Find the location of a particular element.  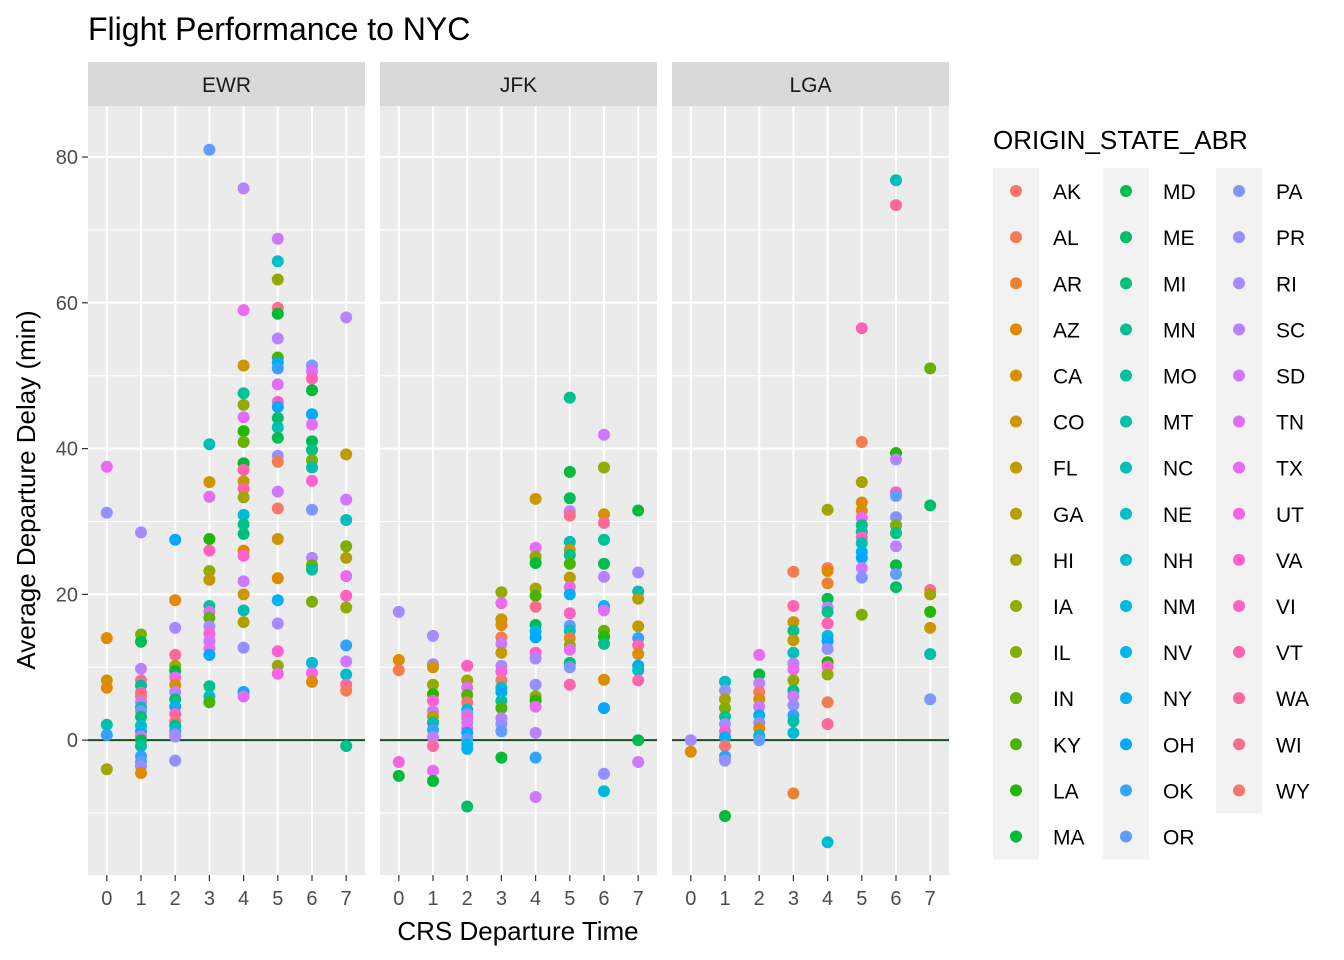

legend-key-fl is located at coordinates (1016, 467).